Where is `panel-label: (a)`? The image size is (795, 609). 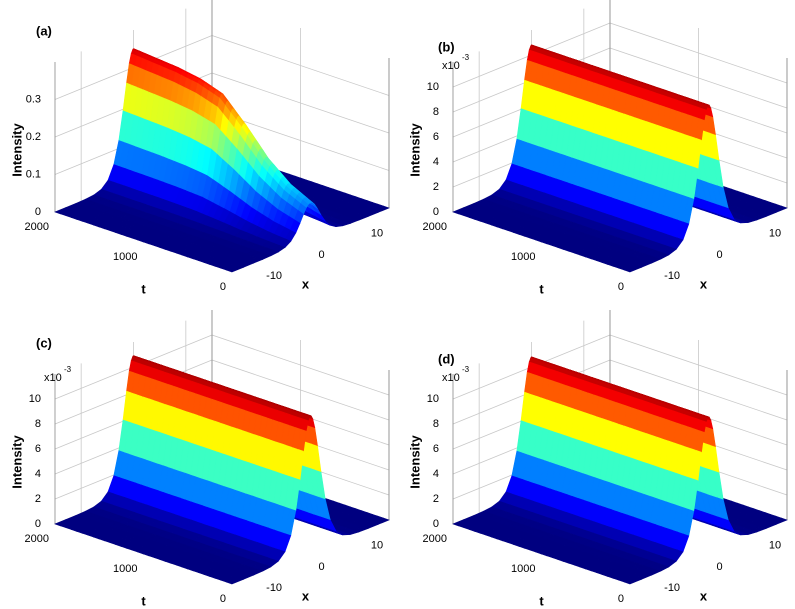 panel-label: (a) is located at coordinates (44, 30).